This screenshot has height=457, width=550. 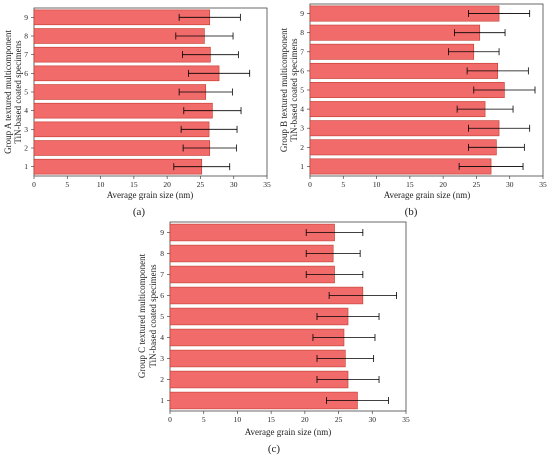 What do you see at coordinates (411, 212) in the screenshot?
I see `panel-label: (b)` at bounding box center [411, 212].